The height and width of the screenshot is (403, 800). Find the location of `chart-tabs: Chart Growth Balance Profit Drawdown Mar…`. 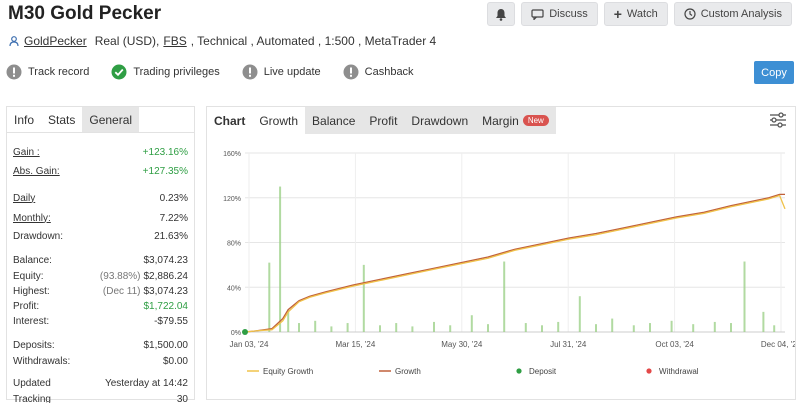

chart-tabs: Chart Growth Balance Profit Drawdown Mar… is located at coordinates (501, 120).